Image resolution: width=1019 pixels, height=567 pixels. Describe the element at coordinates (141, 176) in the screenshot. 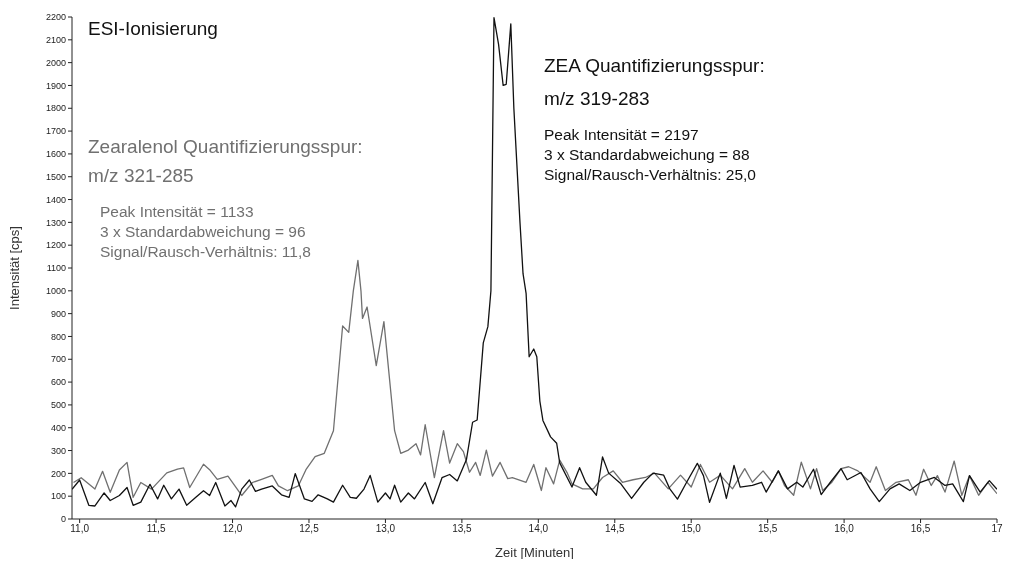

I see `annotation: m/z 321-285` at that location.